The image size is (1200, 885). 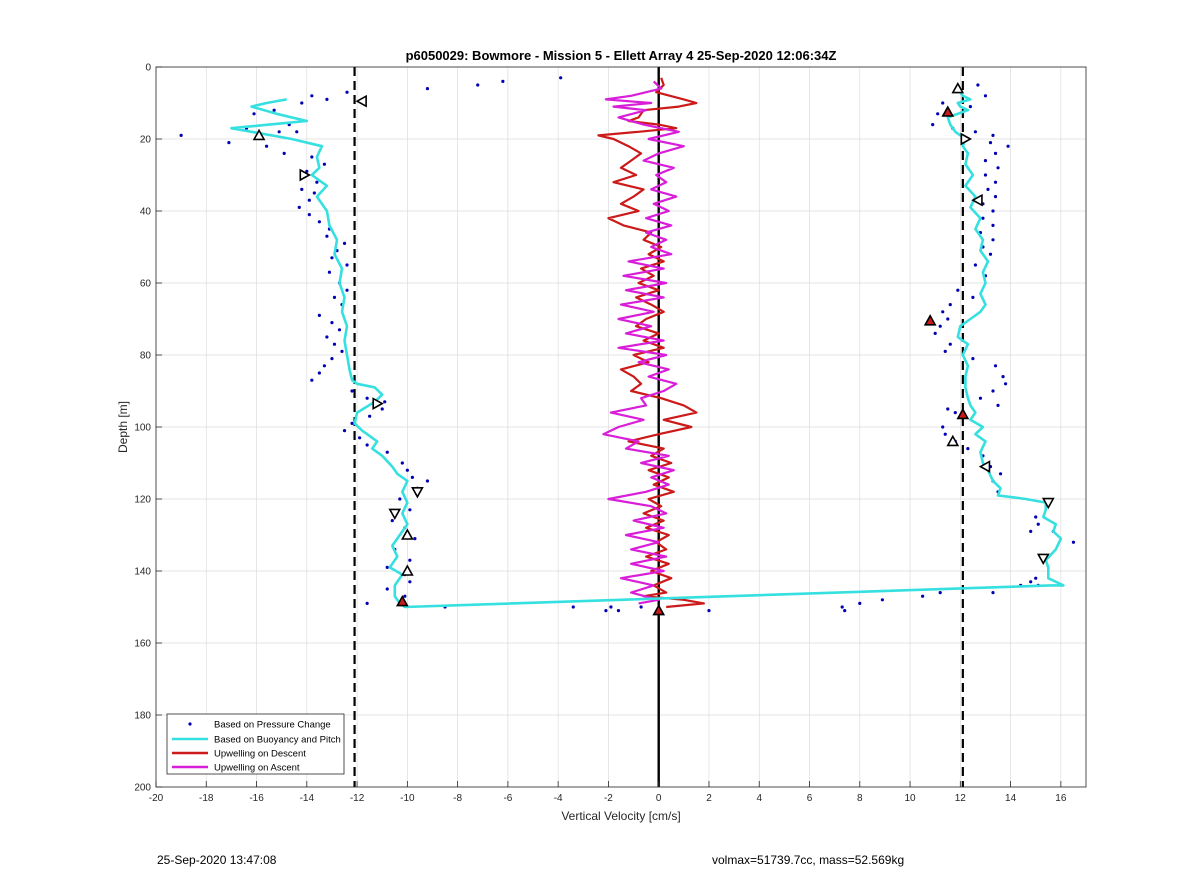 I want to click on footer-glider-specs: volmax=51739.7cc, mass=52.569kg, so click(x=808, y=860).